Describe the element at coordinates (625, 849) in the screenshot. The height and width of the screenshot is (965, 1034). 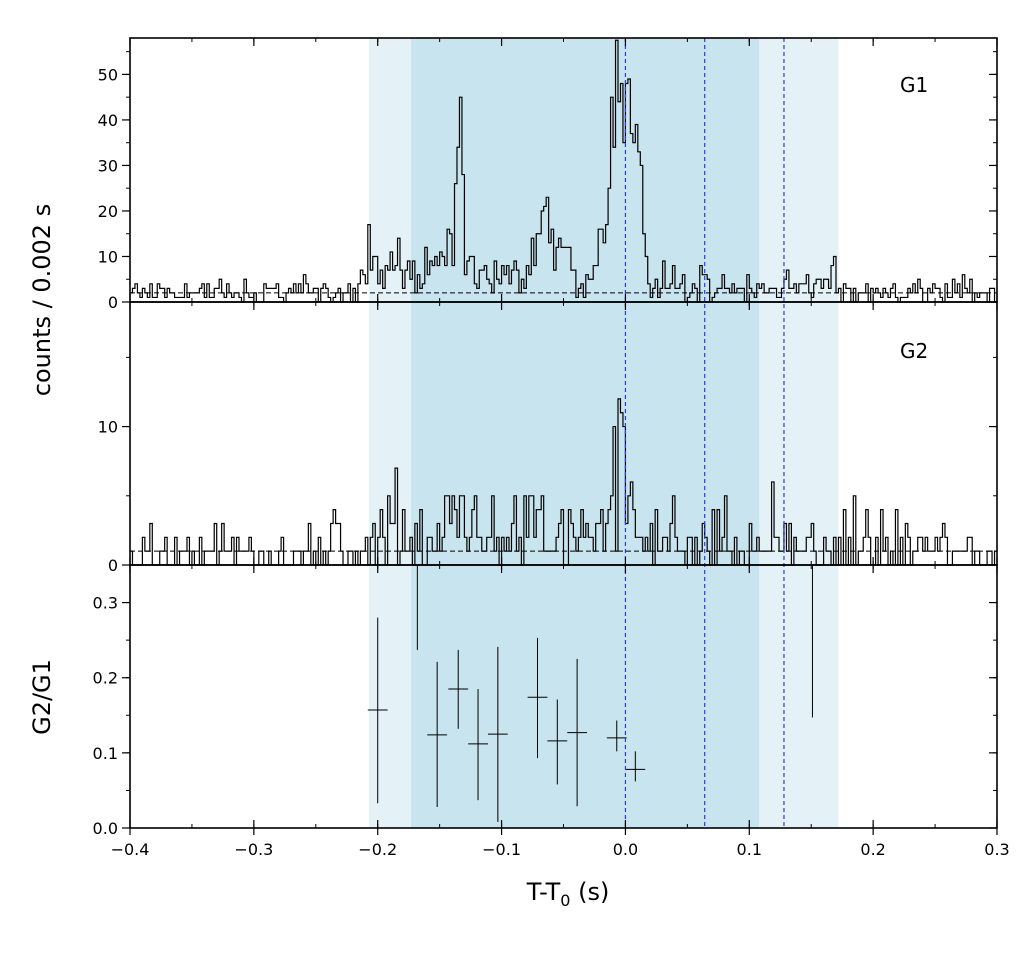
I see `x-tick-label: 0.0` at that location.